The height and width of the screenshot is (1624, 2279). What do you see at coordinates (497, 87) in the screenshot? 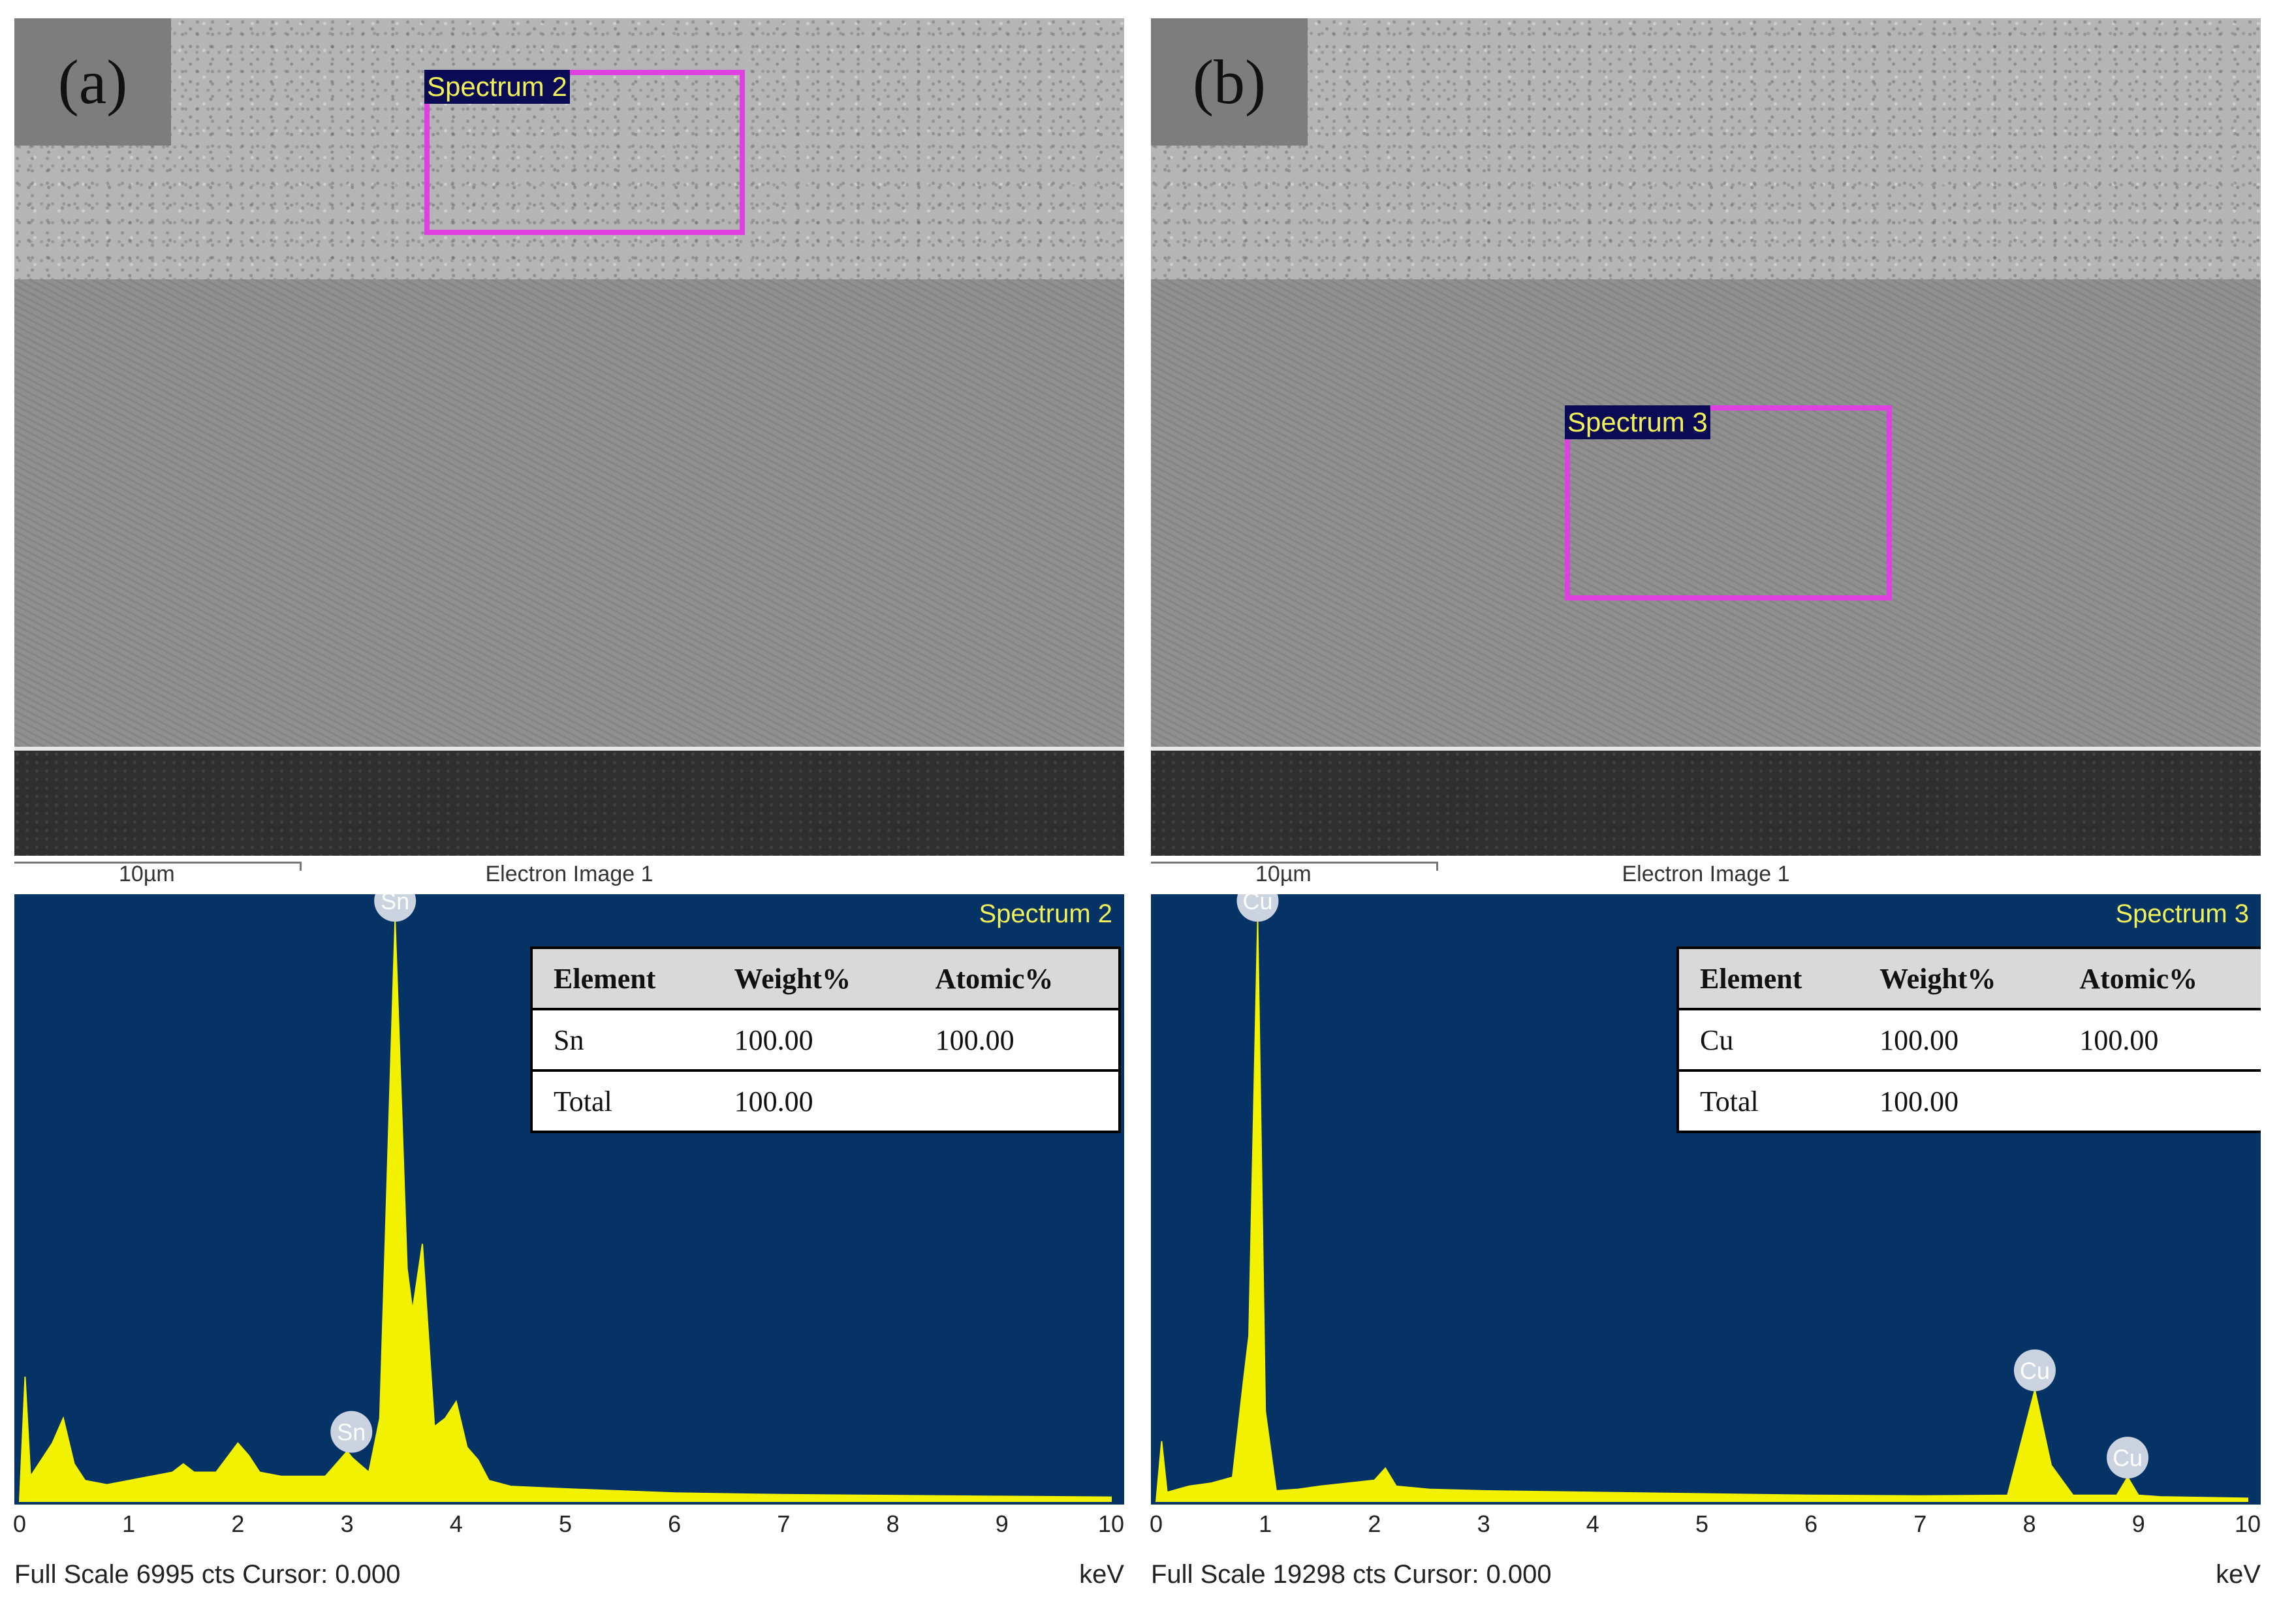
I see `spectrum-region-label: Spectrum 2` at bounding box center [497, 87].